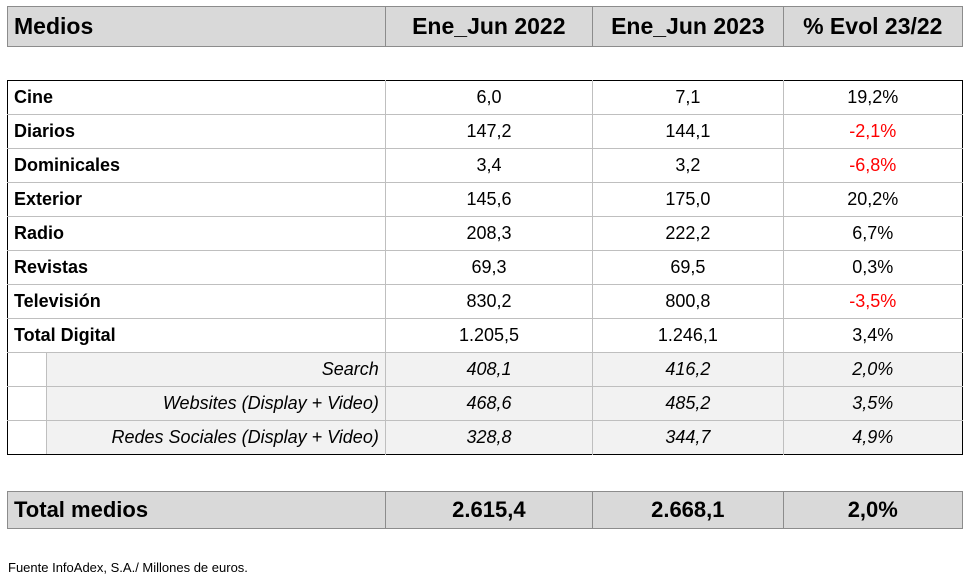  I want to click on cell-2022: 69,3, so click(488, 267).